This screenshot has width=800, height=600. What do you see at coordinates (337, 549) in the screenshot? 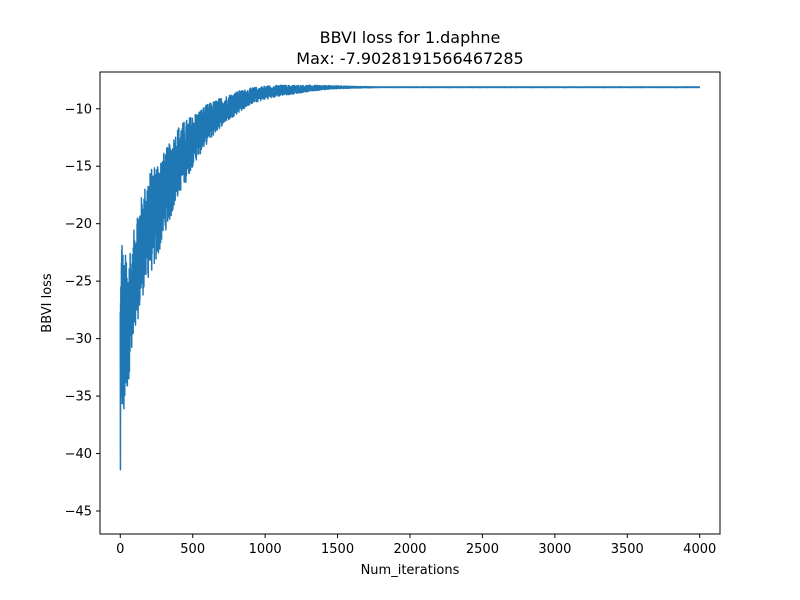
I see `x-tick-label: 1500` at bounding box center [337, 549].